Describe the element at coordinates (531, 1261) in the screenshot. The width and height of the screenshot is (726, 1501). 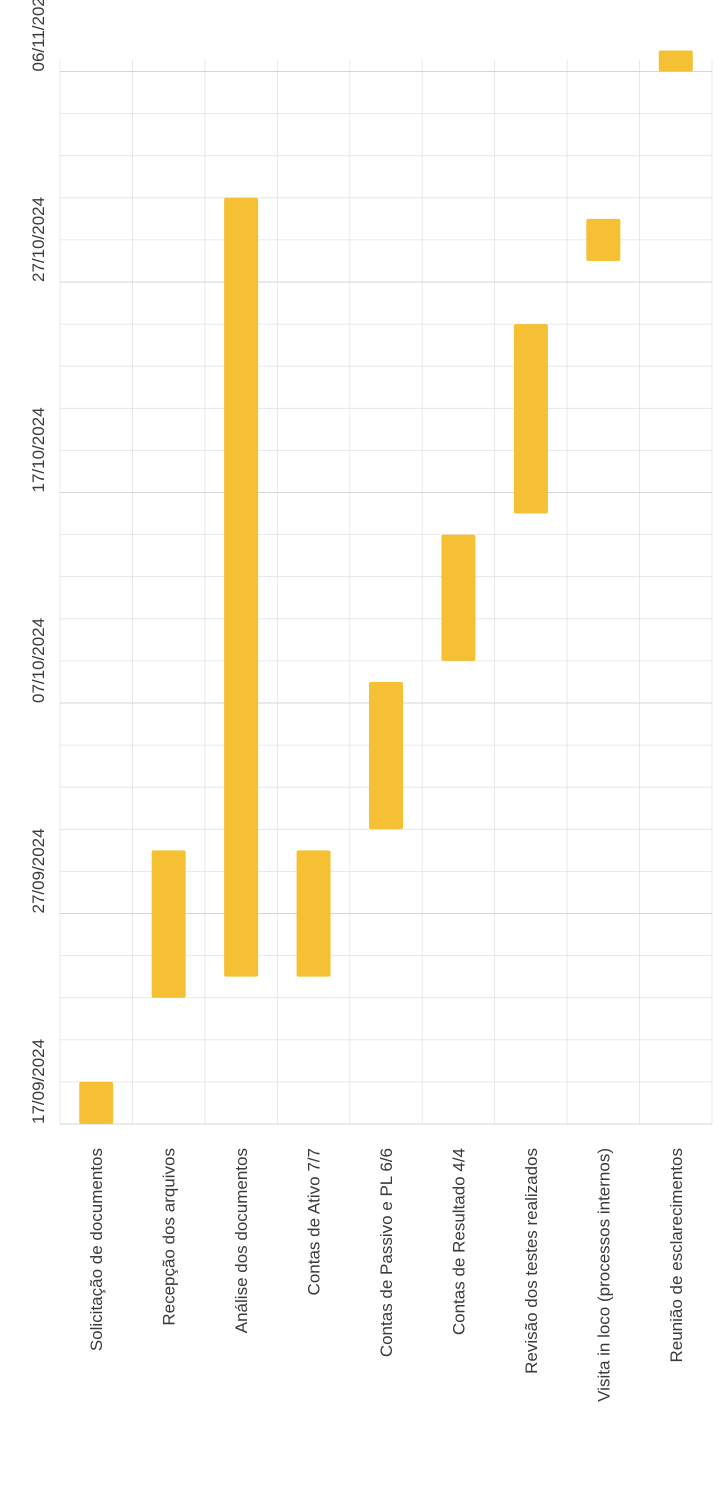
I see `task-label-6: Revisão dos testes realizados` at that location.